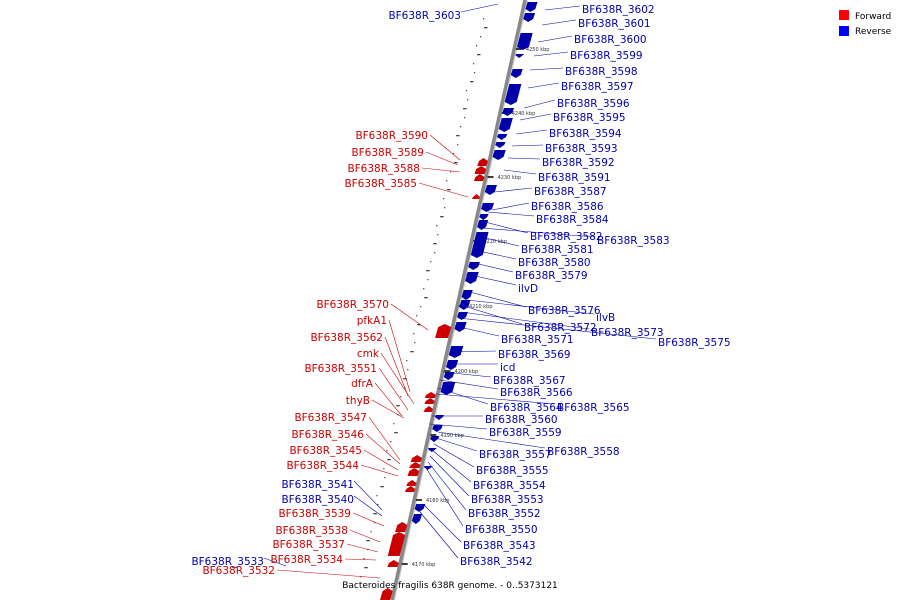  I want to click on forward-gene-label: BF638R_3539, so click(314, 514).